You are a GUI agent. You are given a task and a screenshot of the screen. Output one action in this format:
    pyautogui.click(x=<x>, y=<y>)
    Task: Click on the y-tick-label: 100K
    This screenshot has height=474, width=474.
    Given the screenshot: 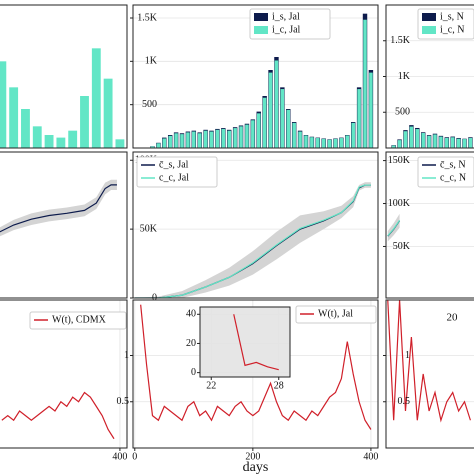 What is the action you would take?
    pyautogui.click(x=399, y=203)
    